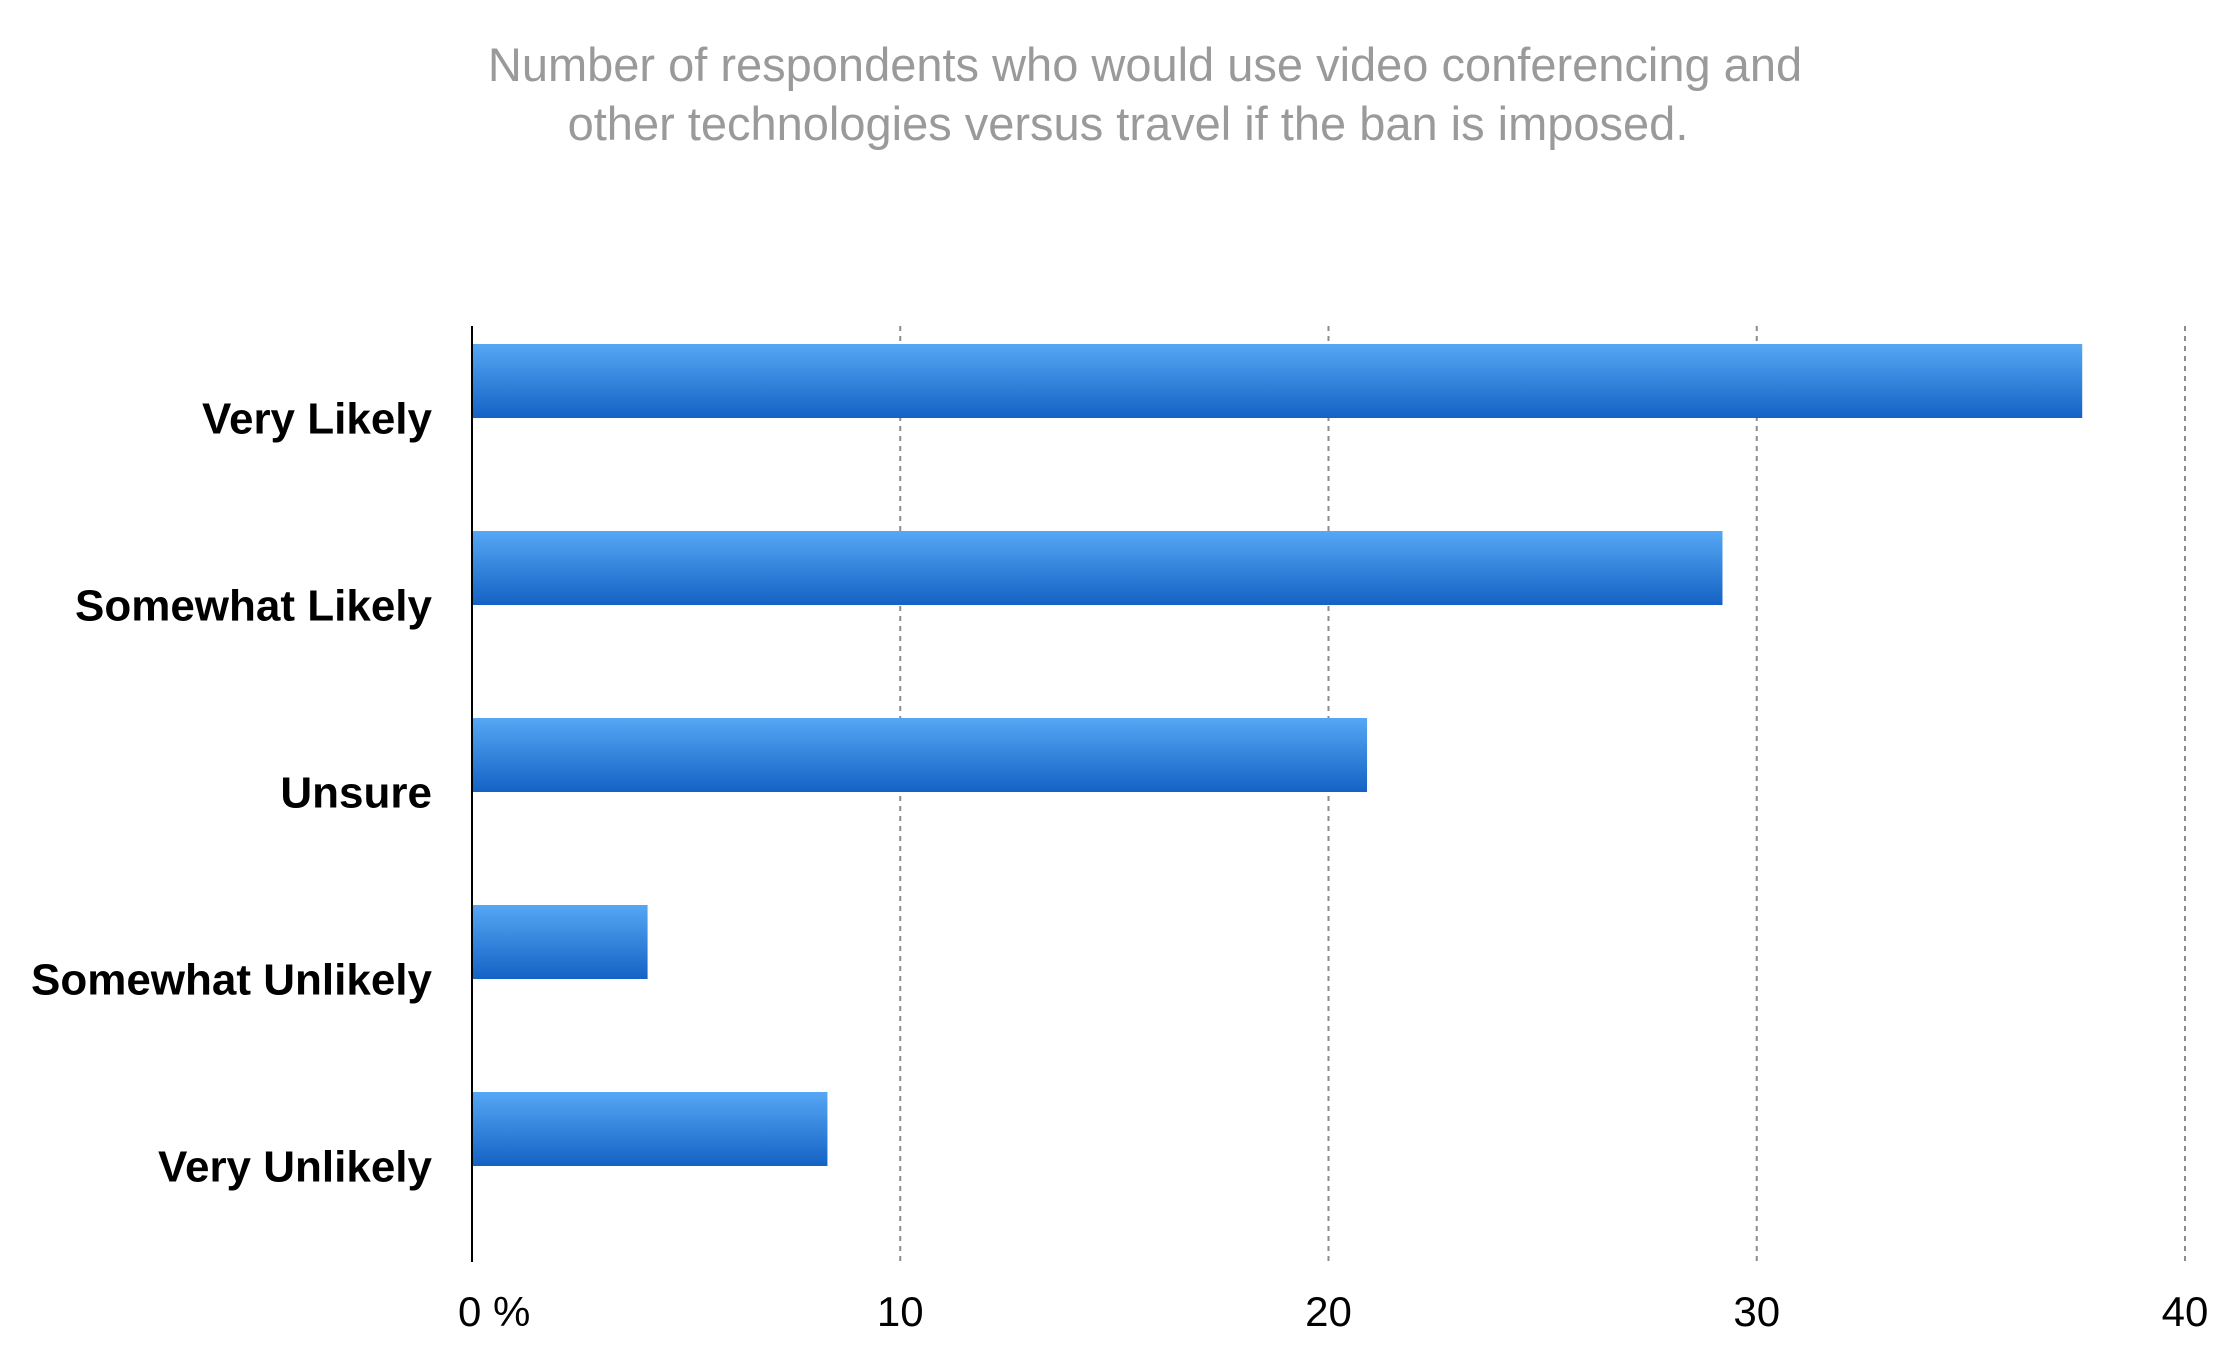  I want to click on x-tick-label-2: 20, so click(1328, 1311).